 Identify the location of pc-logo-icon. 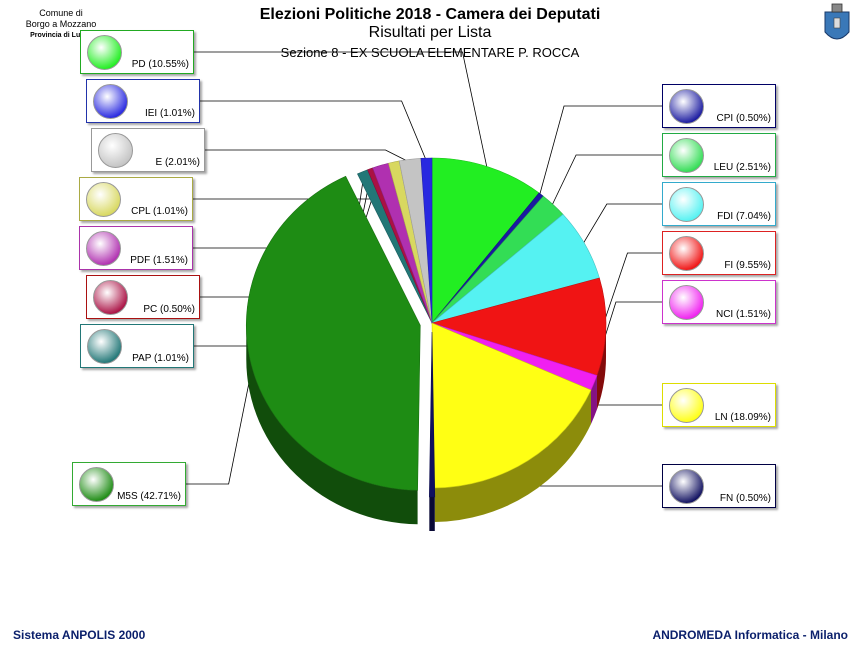
(110, 297).